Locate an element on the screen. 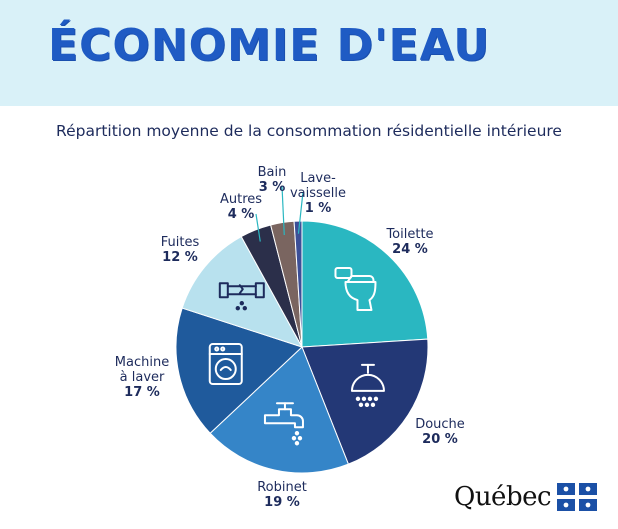 The image size is (618, 529). slice-label-autres: Autres is located at coordinates (241, 199).